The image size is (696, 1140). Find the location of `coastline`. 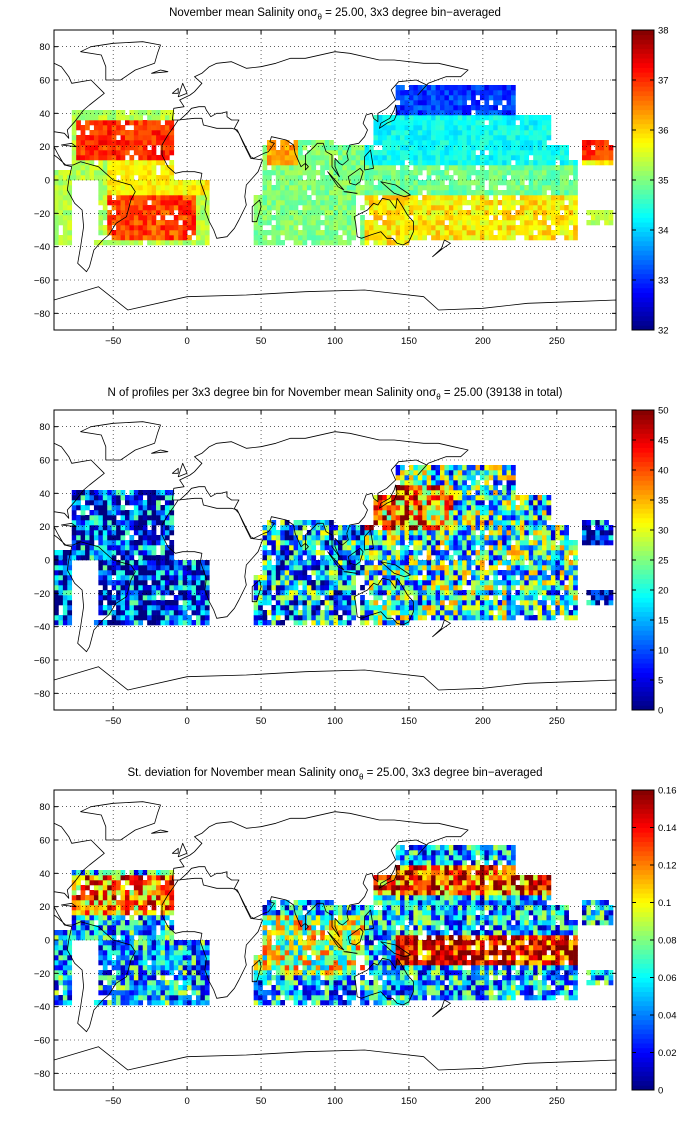

coastline is located at coordinates (69, 145).